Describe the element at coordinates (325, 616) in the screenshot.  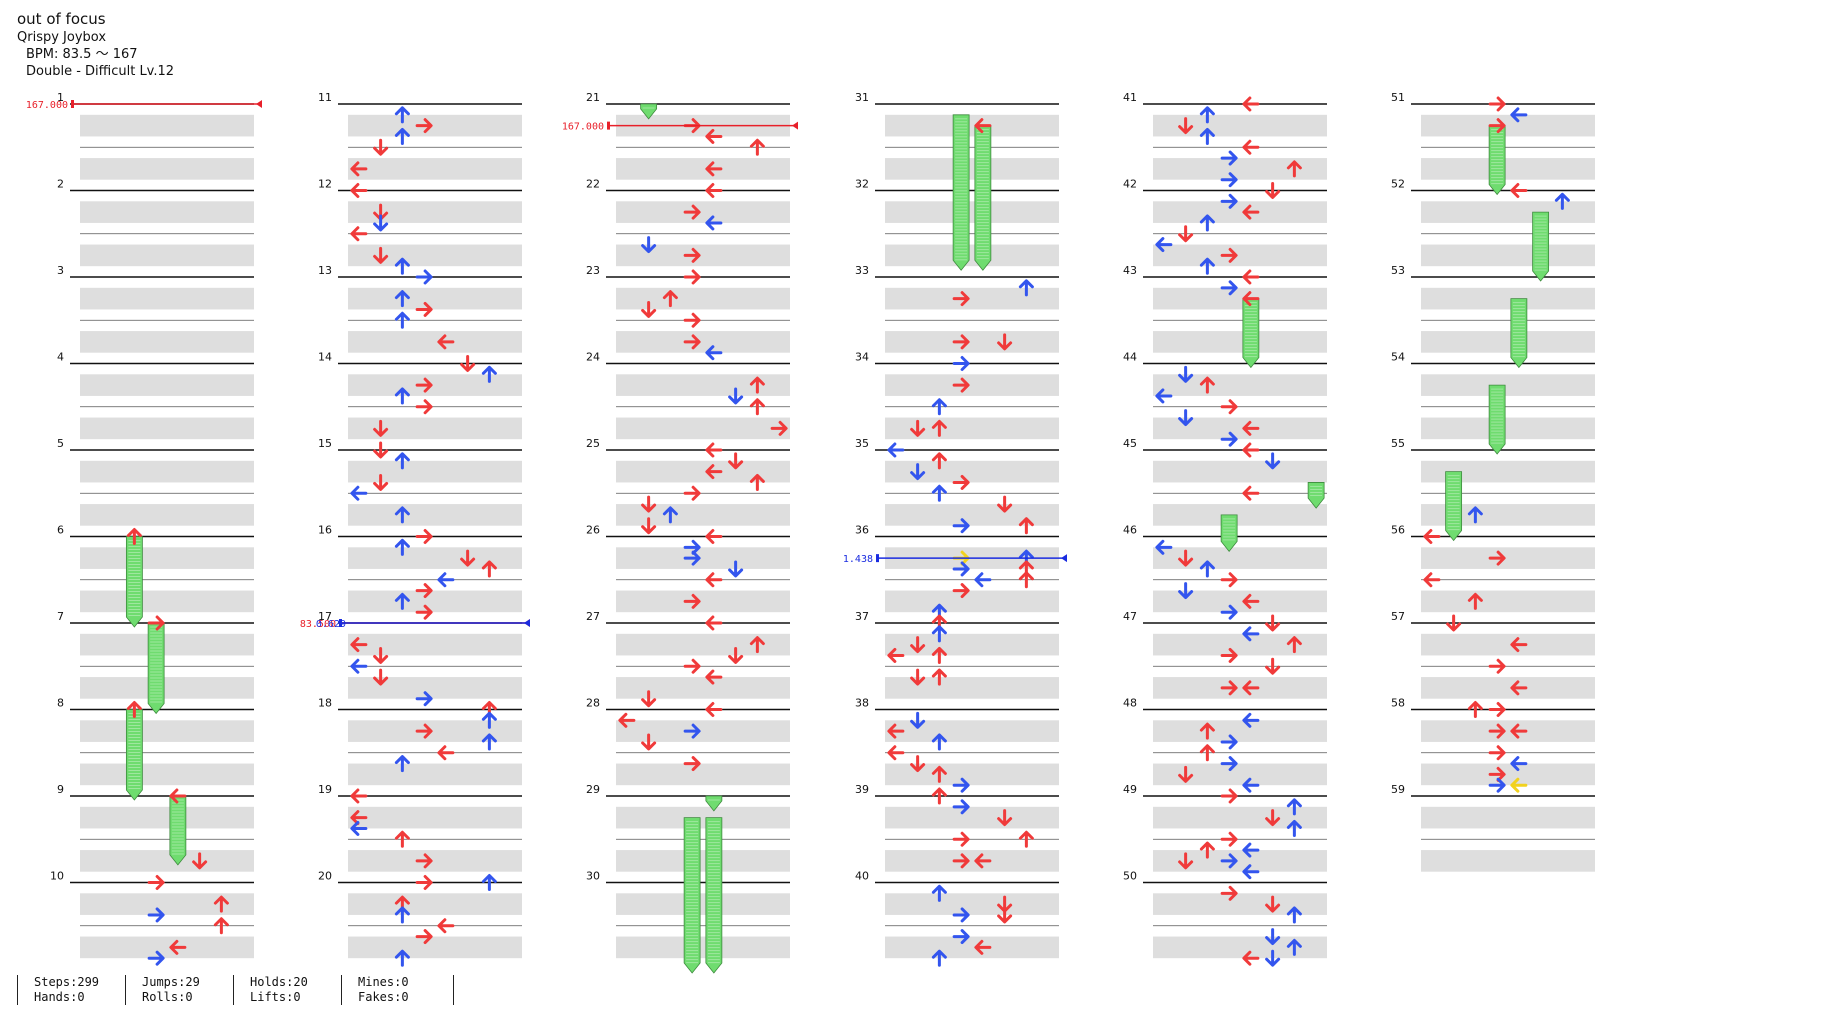
I see `measure-number: 17` at that location.